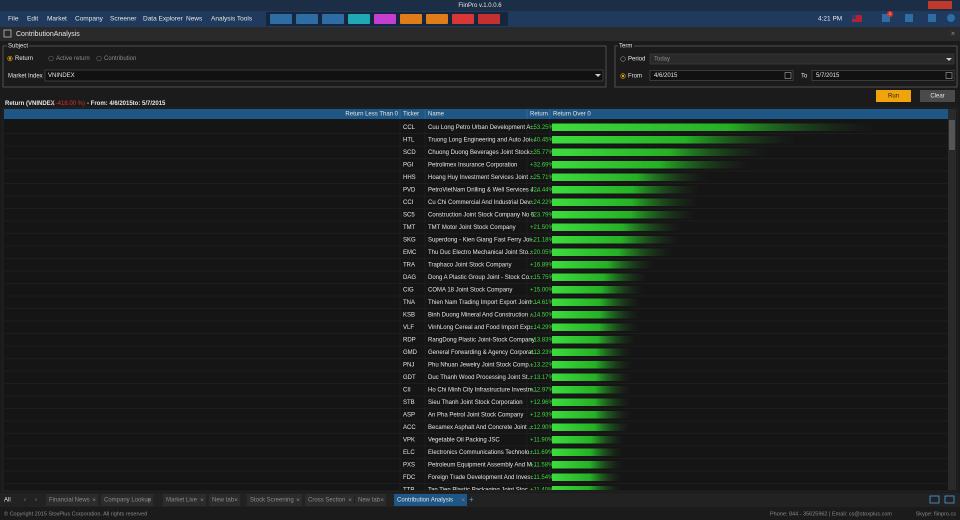 The width and height of the screenshot is (960, 520). What do you see at coordinates (409, 153) in the screenshot?
I see `ticker: SCD` at bounding box center [409, 153].